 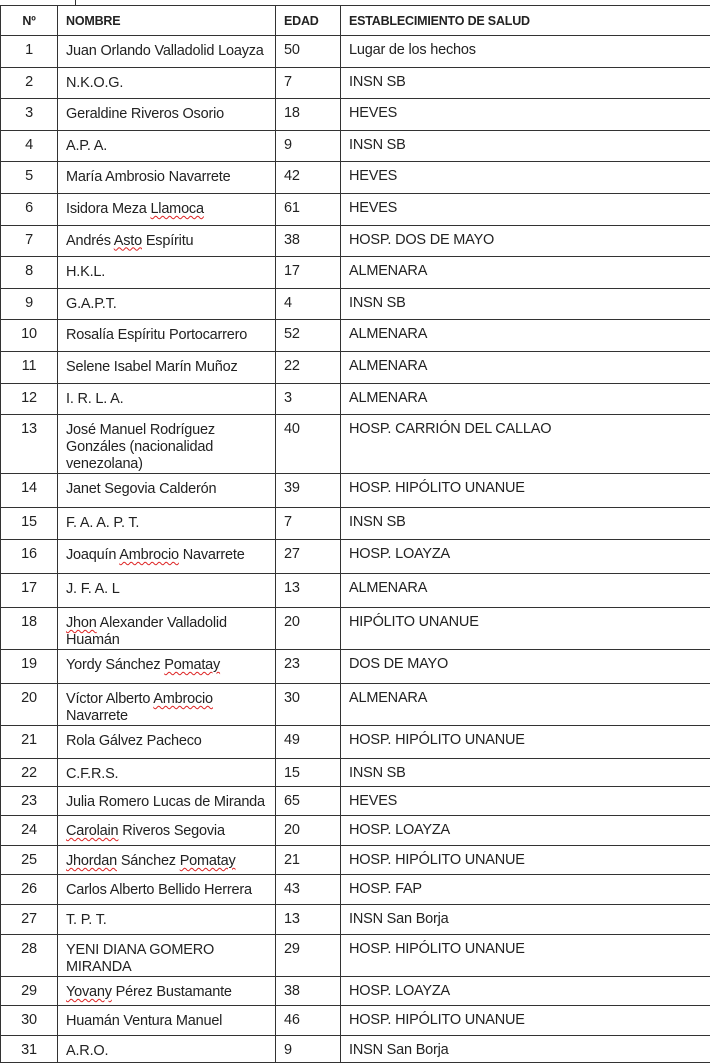 What do you see at coordinates (29, 52) in the screenshot?
I see `row-number: 1` at bounding box center [29, 52].